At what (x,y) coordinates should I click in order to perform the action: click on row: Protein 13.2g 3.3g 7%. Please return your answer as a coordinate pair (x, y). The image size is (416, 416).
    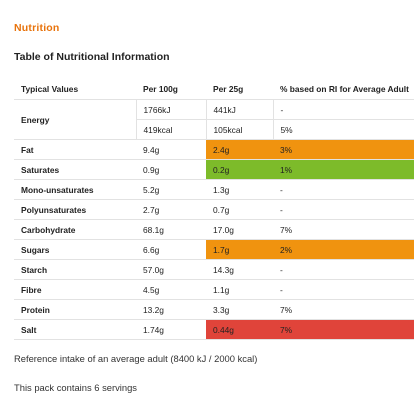
    Looking at the image, I should click on (214, 309).